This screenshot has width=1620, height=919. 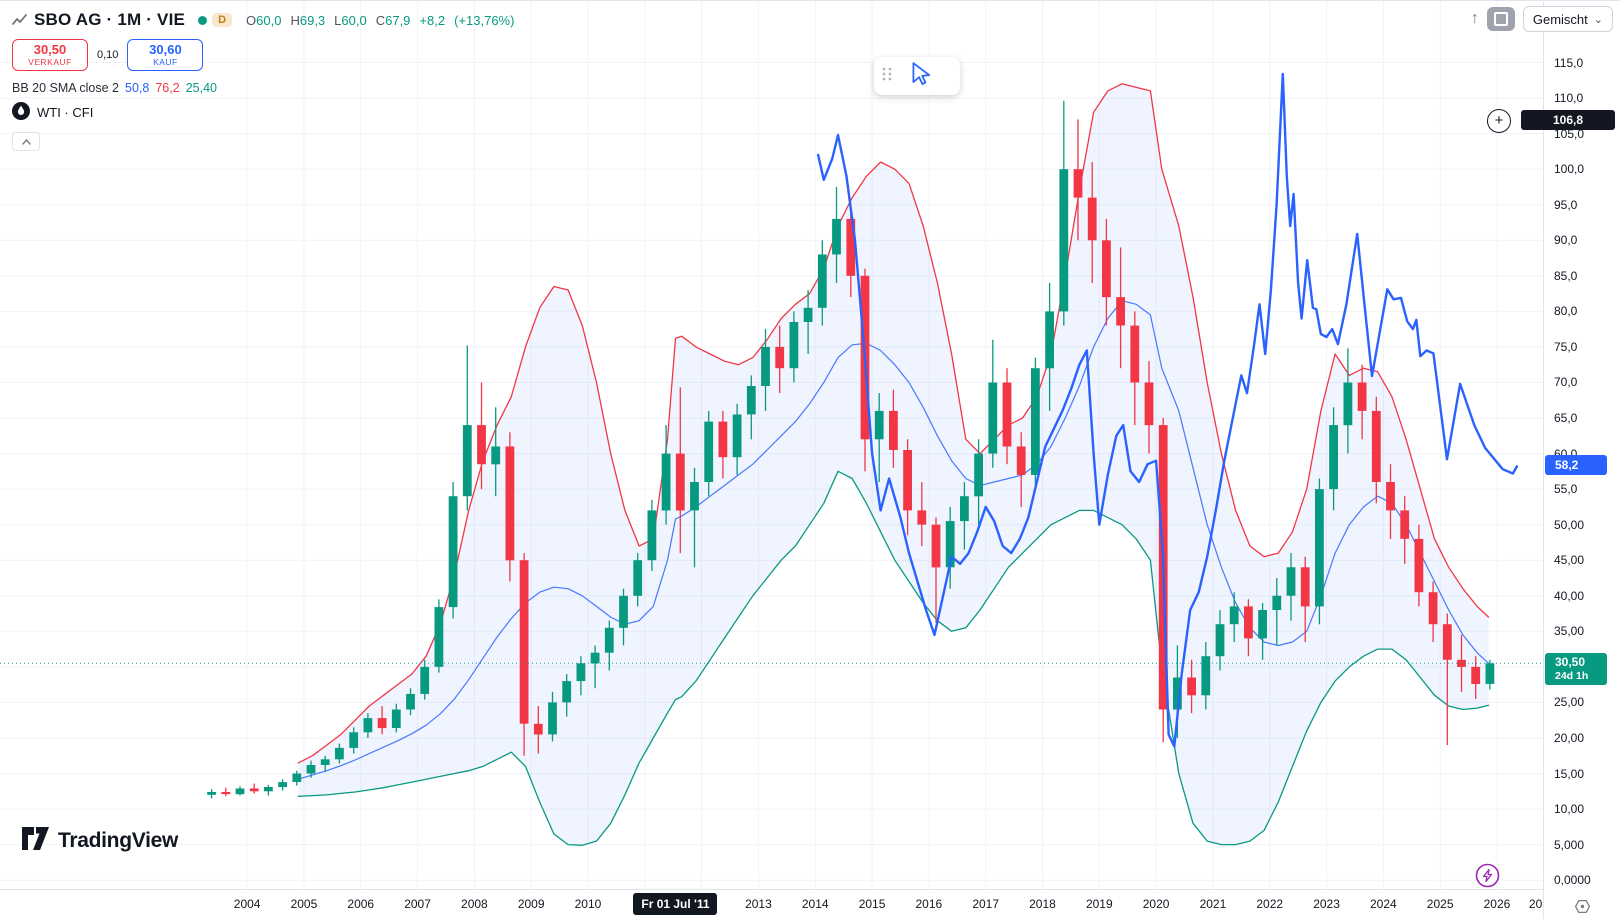 I want to click on year-tick: 2015, so click(x=872, y=904).